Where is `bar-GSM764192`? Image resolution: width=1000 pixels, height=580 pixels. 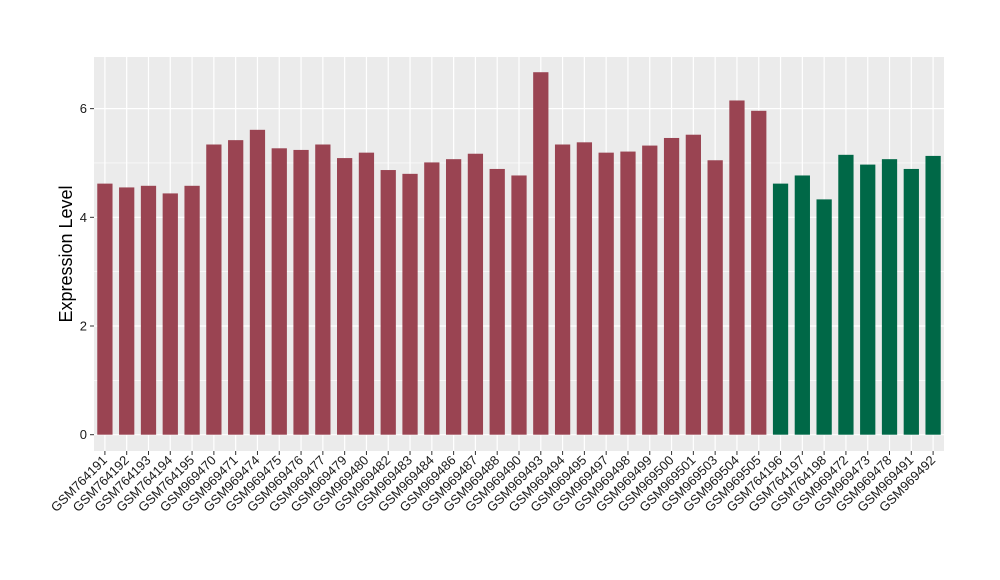
bar-GSM764192 is located at coordinates (127, 311).